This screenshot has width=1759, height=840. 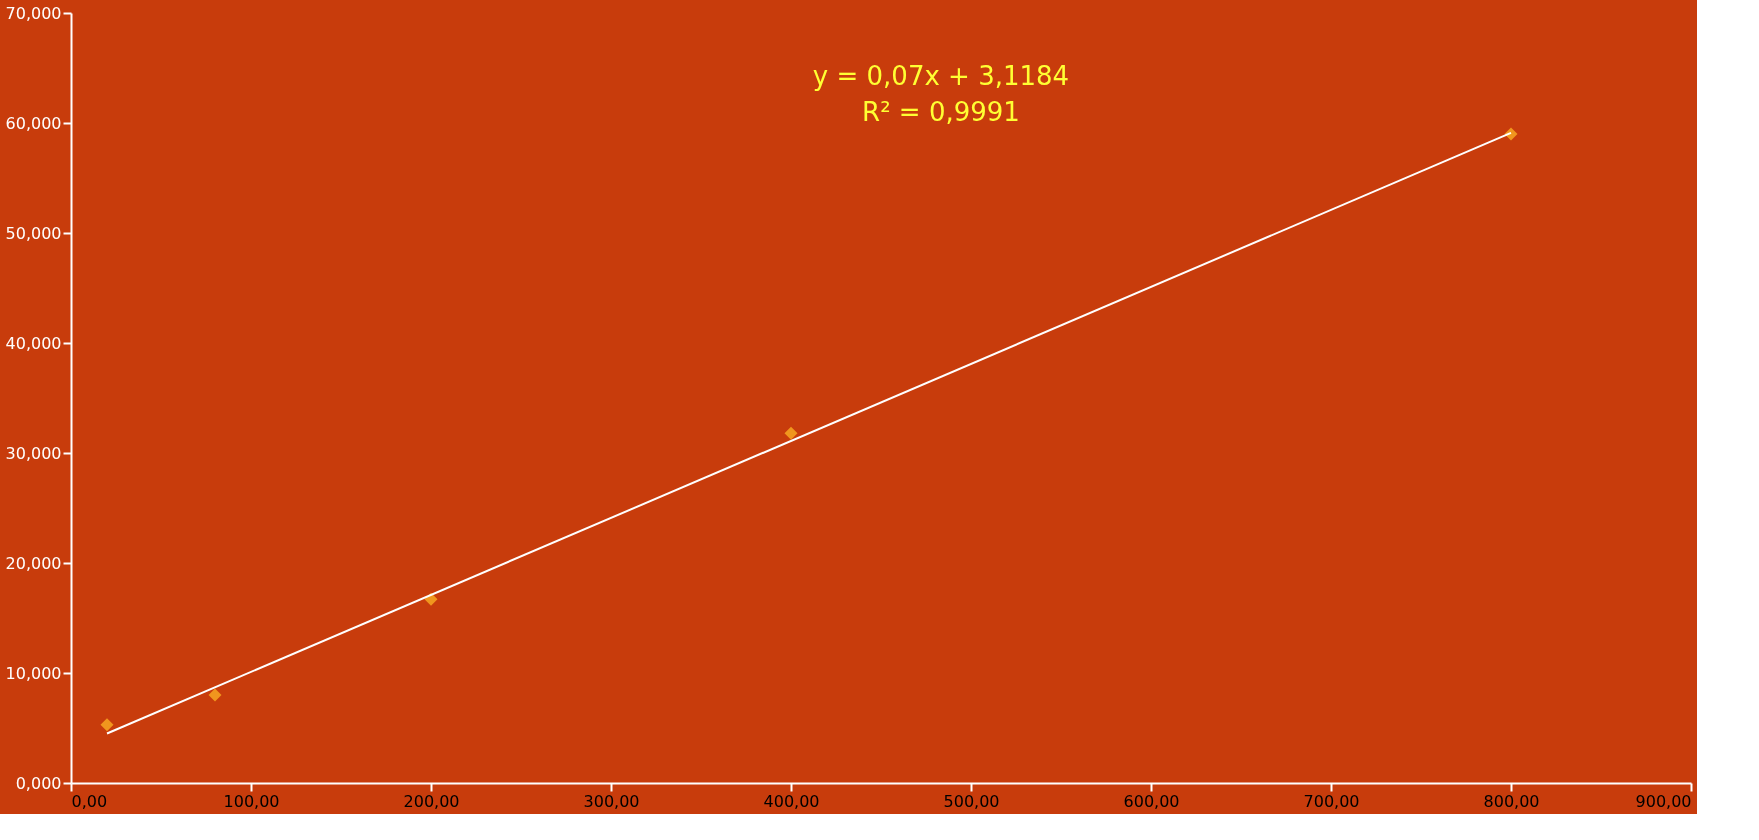 I want to click on x-tick-label: 500,00, so click(x=971, y=801).